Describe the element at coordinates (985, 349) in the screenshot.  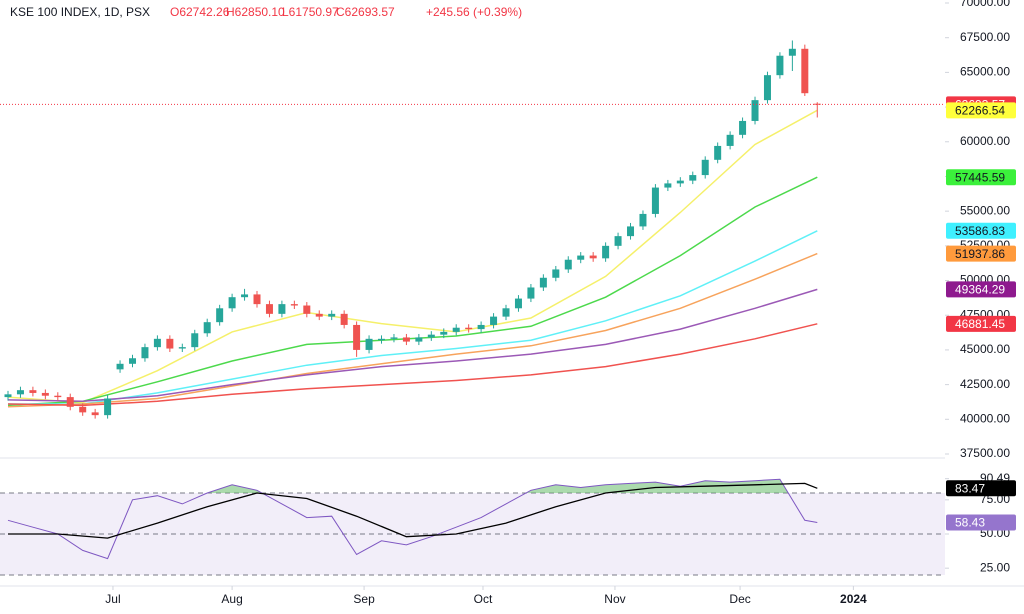
I see `y-tick-label: 45000.00` at that location.